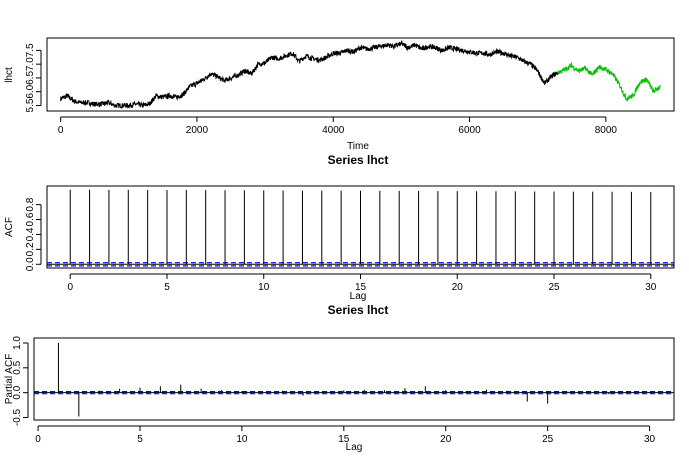  What do you see at coordinates (9, 379) in the screenshot?
I see `pacf-y-label: Partial ACF` at bounding box center [9, 379].